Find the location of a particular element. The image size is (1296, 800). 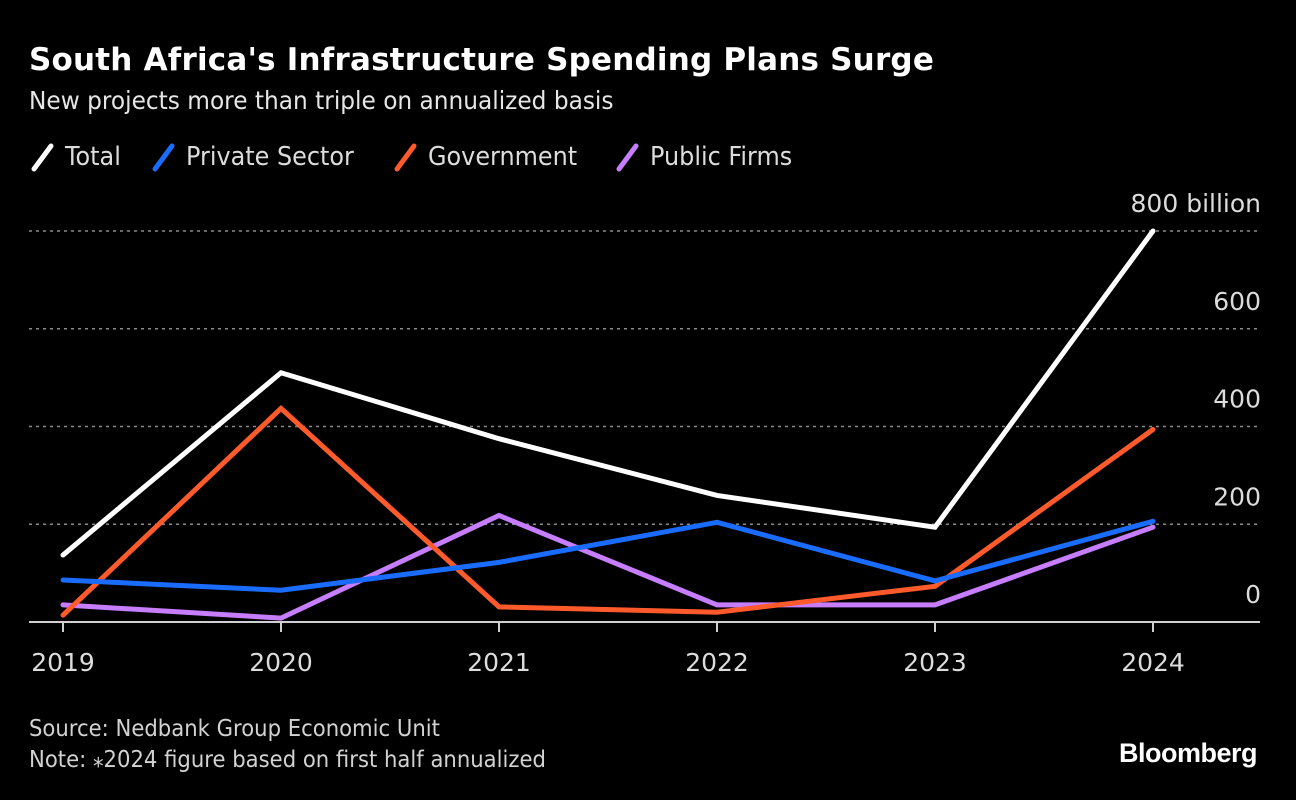

y-tick-label: 0 is located at coordinates (1253, 594).